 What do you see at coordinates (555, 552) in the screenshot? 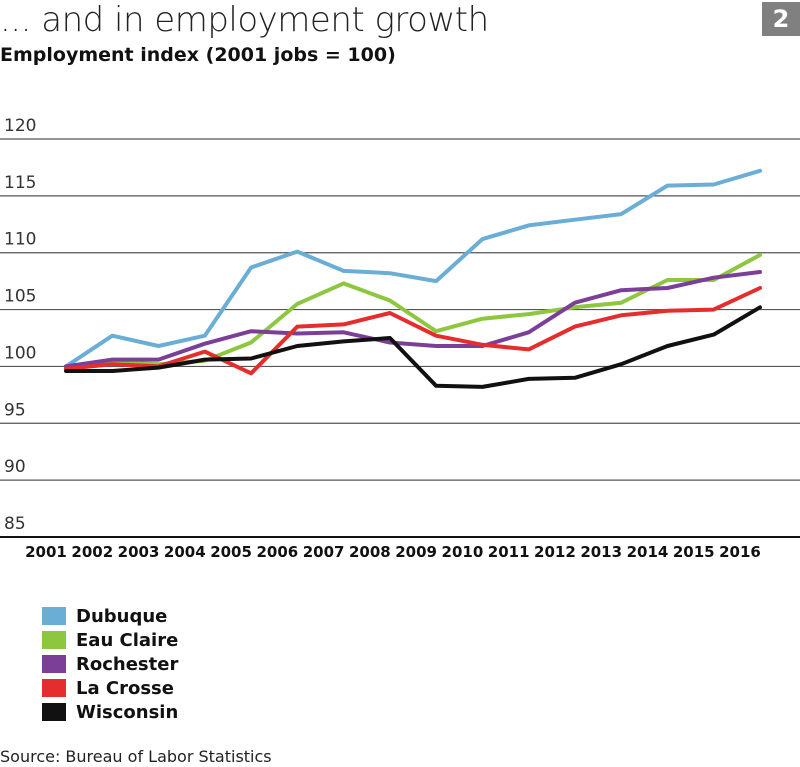
I see `x-tick-label: 2012` at bounding box center [555, 552].